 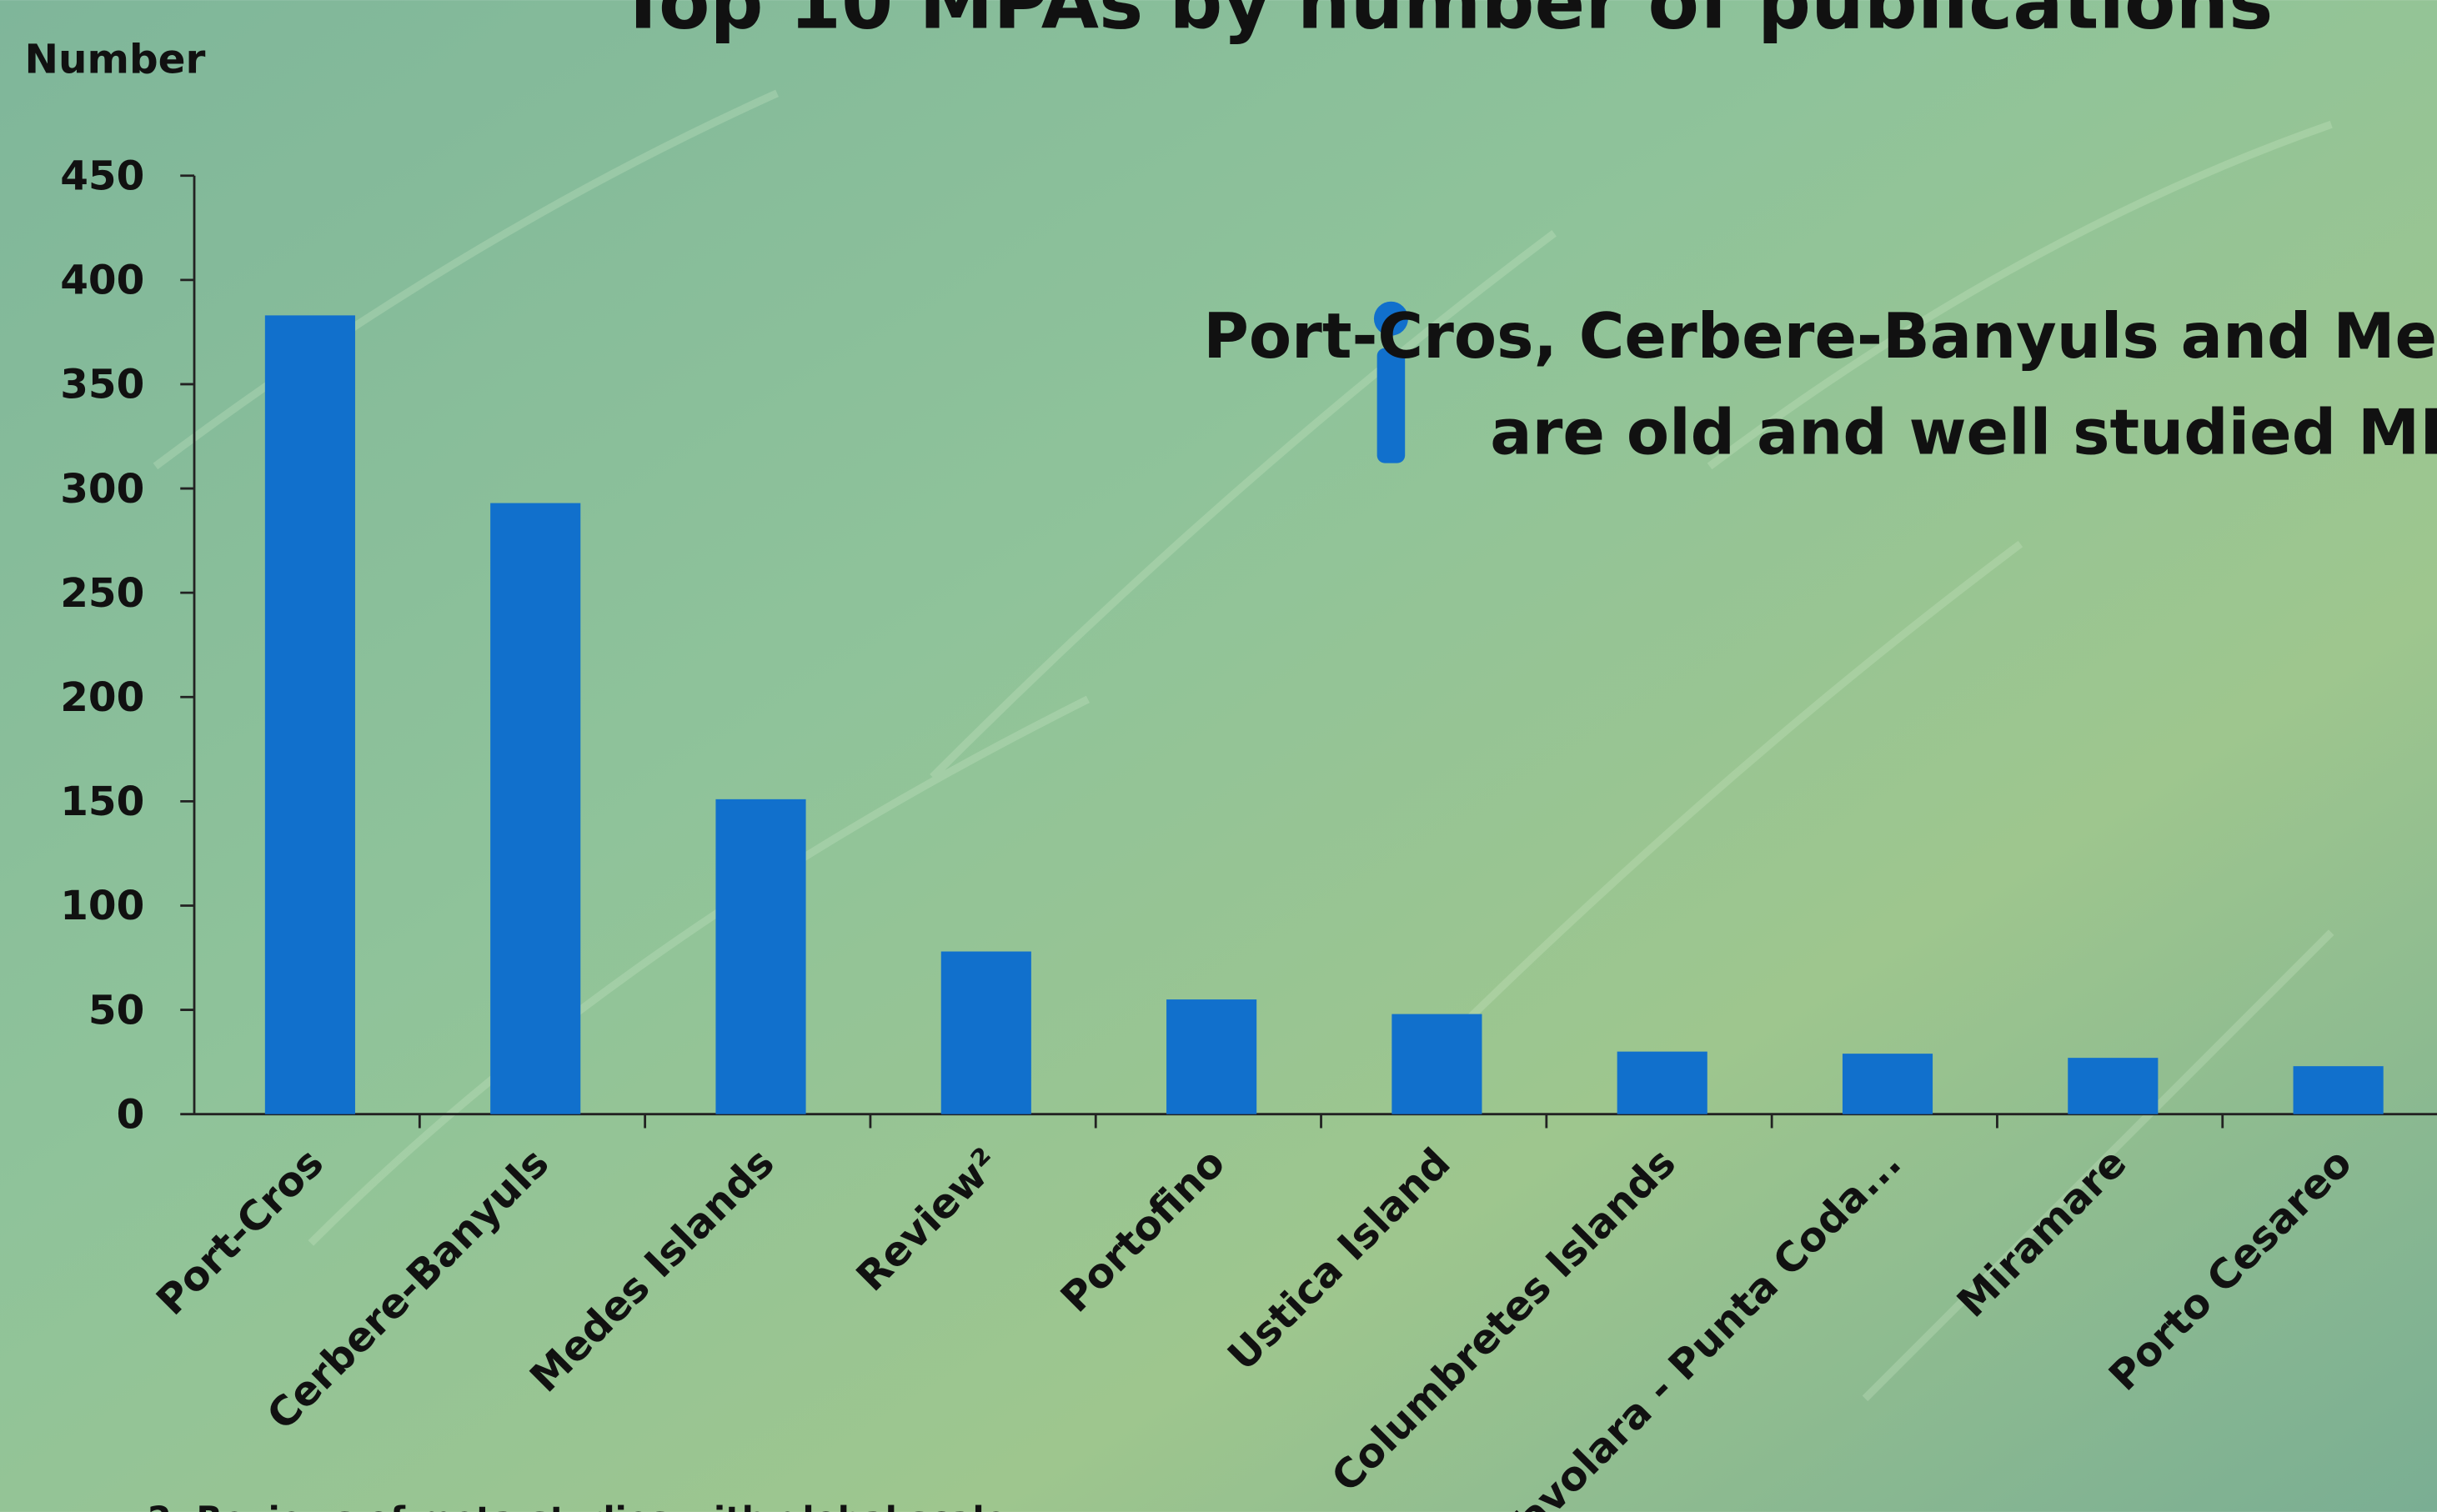 I want to click on y-tick-label: 100, so click(x=102, y=906).